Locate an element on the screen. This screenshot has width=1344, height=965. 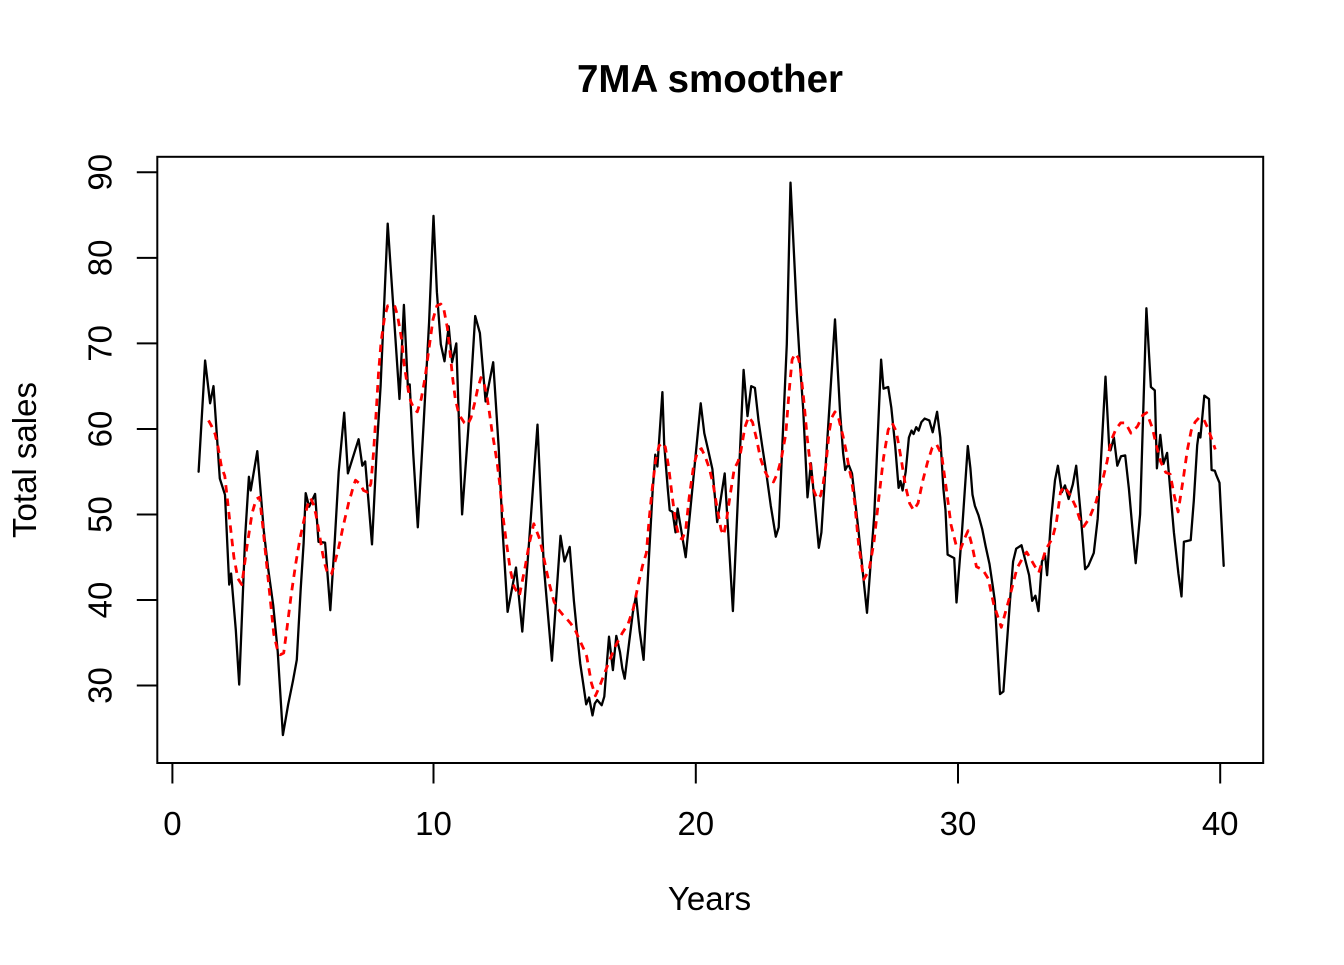
svg-text: 90 is located at coordinates (100, 172).